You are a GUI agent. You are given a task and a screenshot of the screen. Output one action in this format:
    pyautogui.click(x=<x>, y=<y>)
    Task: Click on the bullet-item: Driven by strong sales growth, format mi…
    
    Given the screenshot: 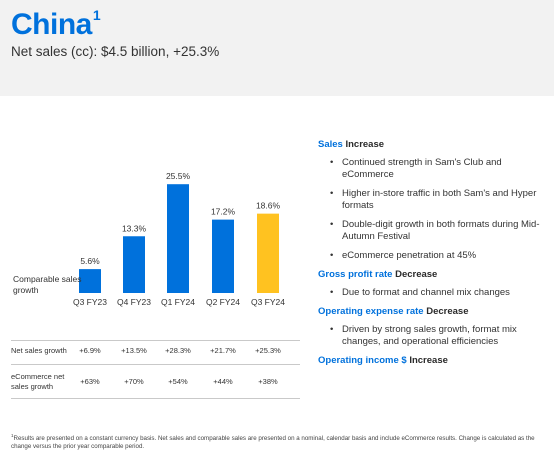 What is the action you would take?
    pyautogui.click(x=433, y=336)
    